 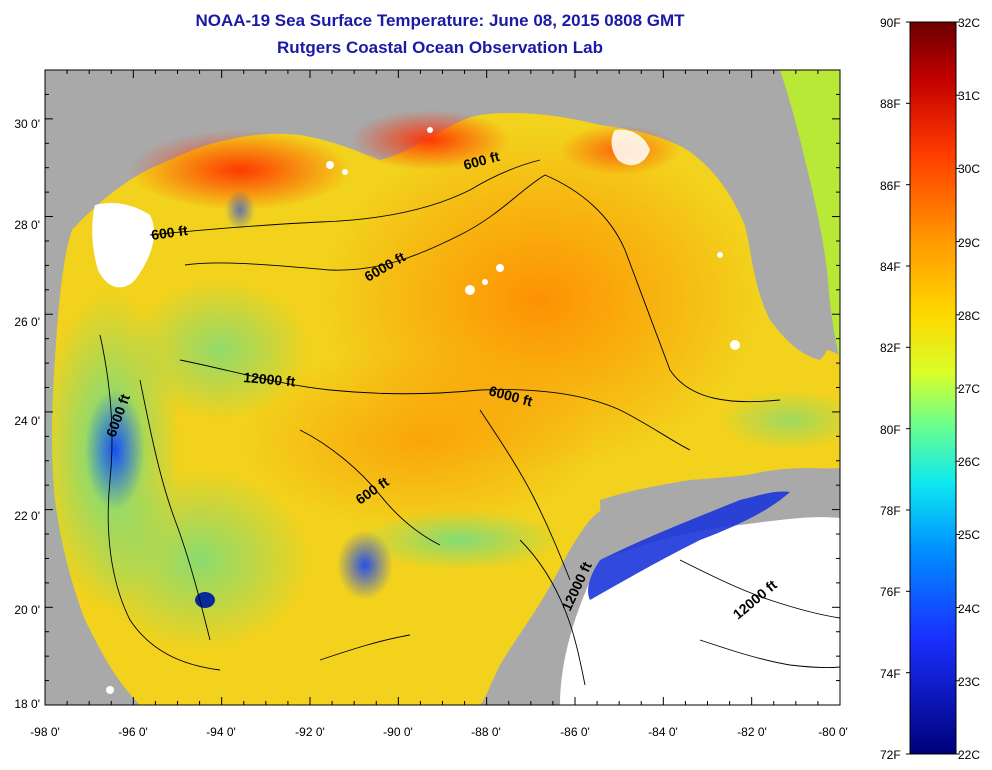 What do you see at coordinates (27, 322) in the screenshot?
I see `lat-tick-label: 26 0'` at bounding box center [27, 322].